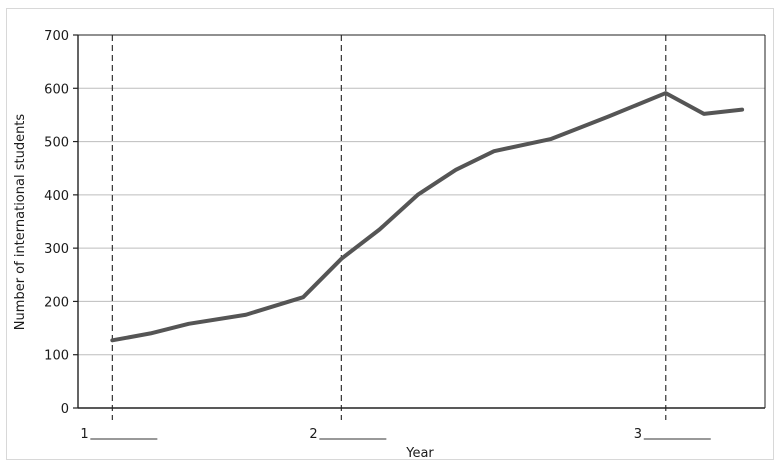  Describe the element at coordinates (56, 36) in the screenshot. I see `y-tick-label: 700` at that location.